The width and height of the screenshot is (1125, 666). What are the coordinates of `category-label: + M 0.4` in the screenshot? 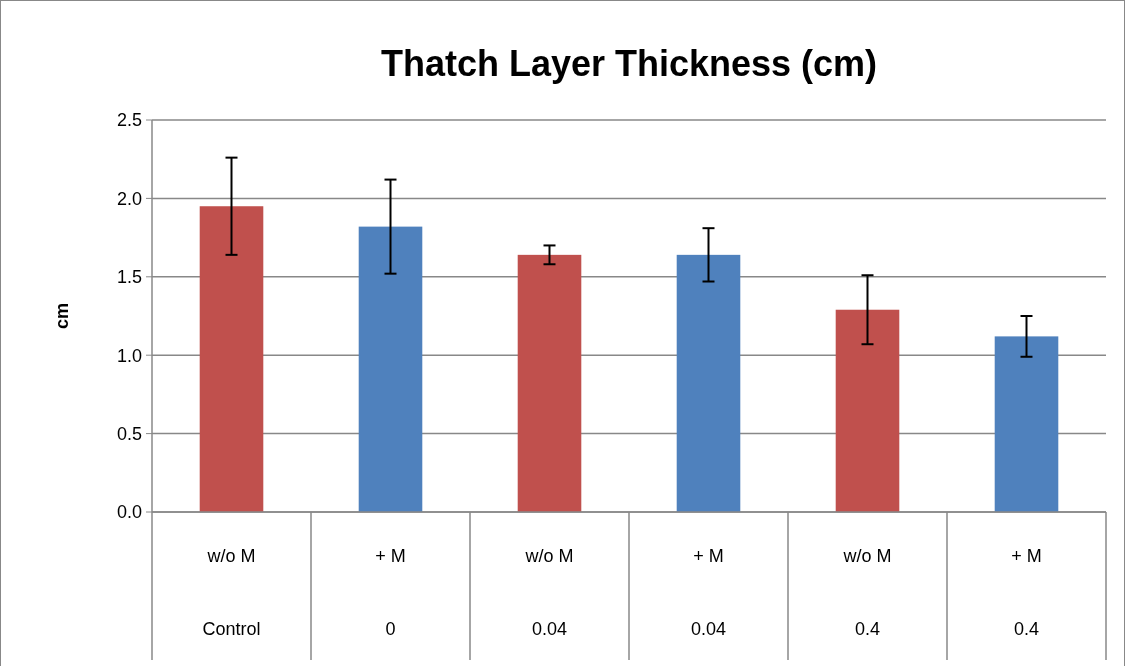 It's located at (1026, 592).